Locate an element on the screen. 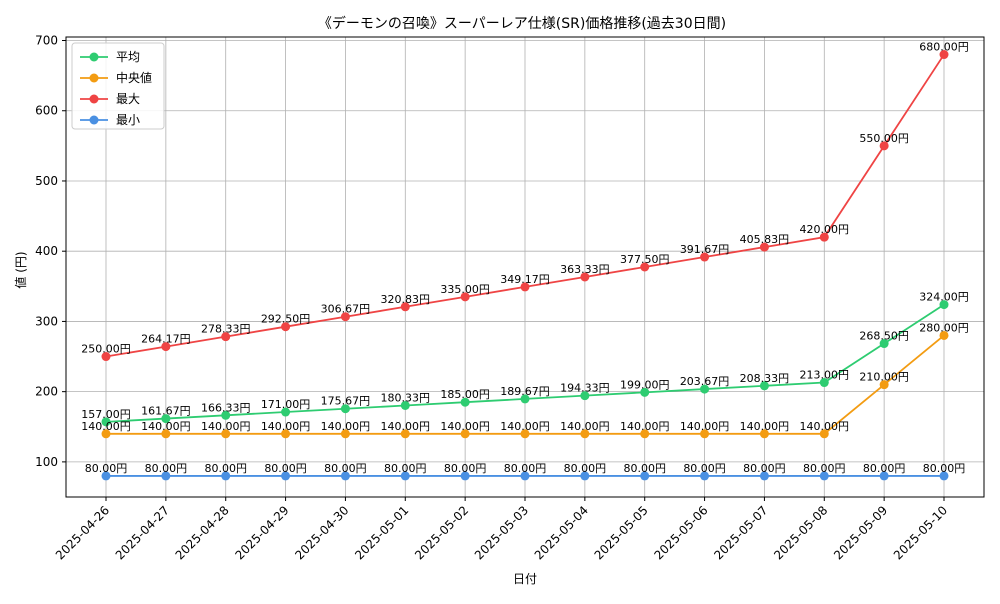 The image size is (1000, 604). data-label: 208.33円 is located at coordinates (765, 378).